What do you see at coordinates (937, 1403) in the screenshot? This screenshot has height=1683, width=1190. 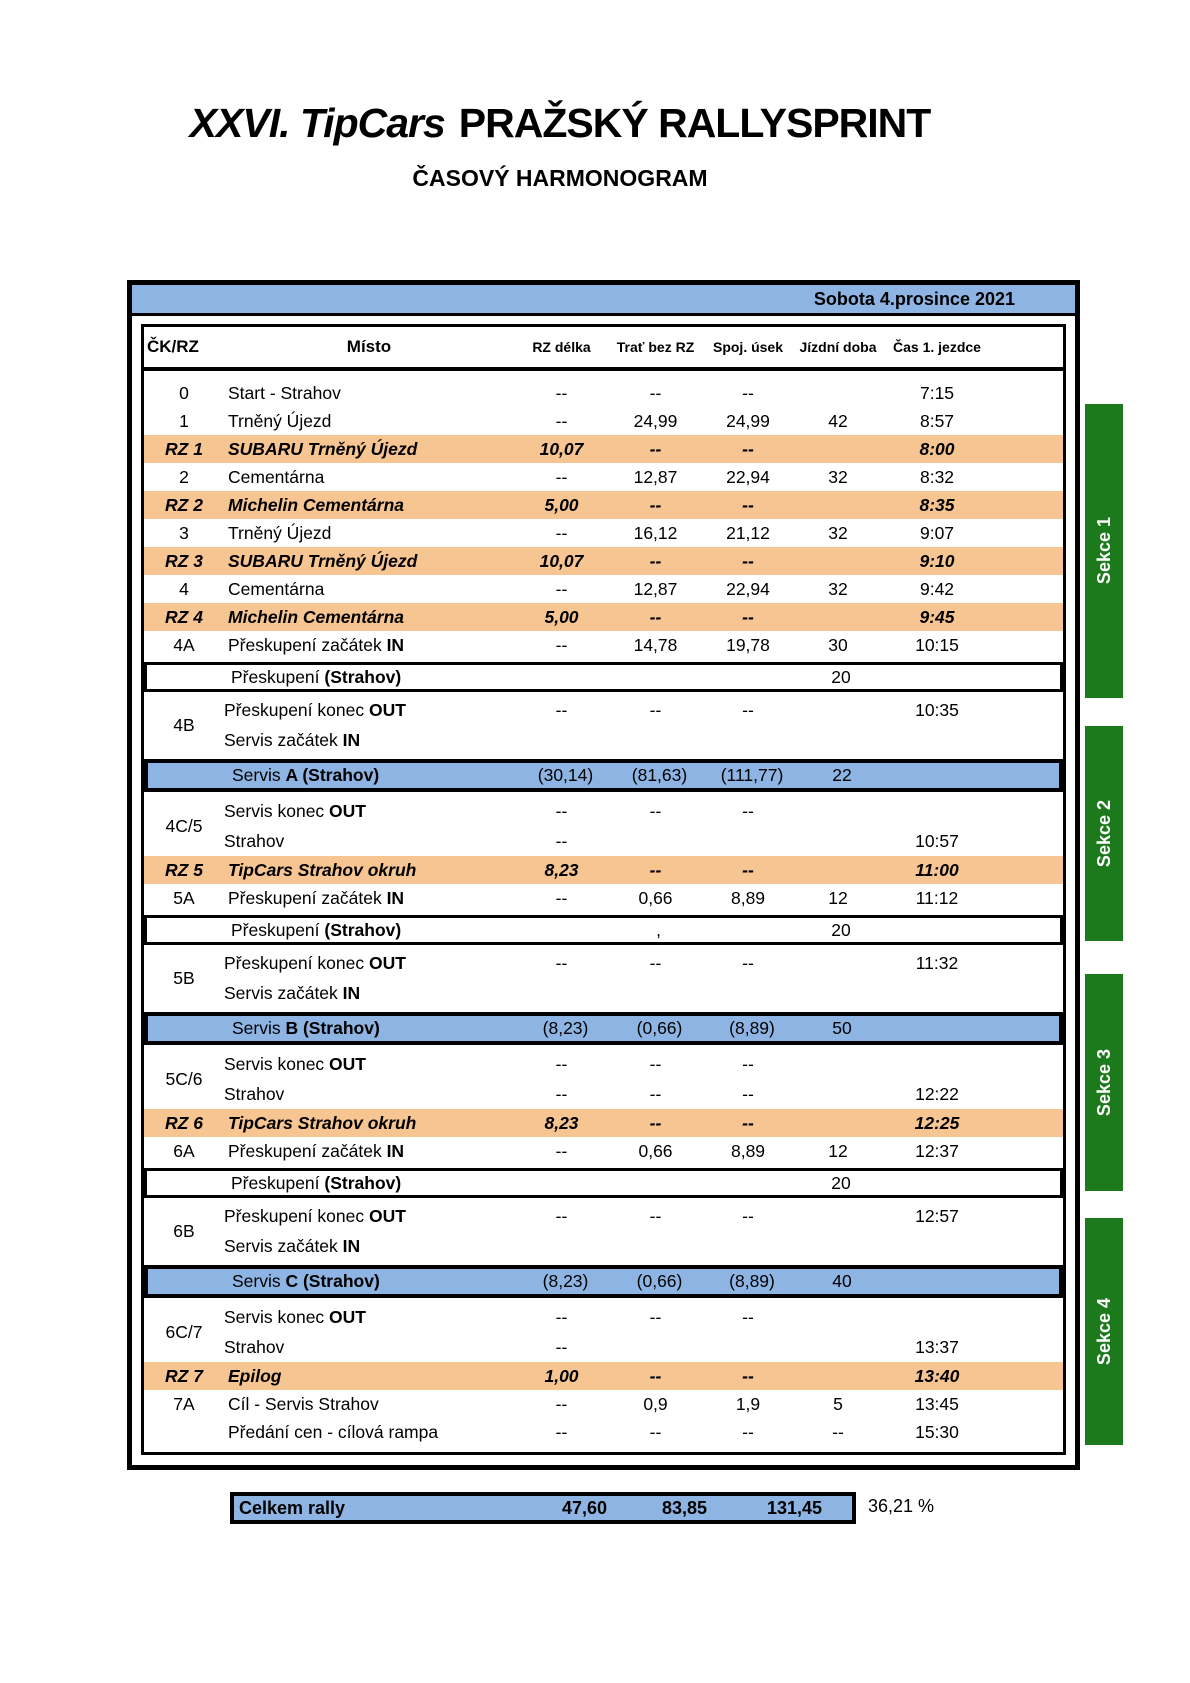 I see `cell-cas-jezdce: 13:45` at bounding box center [937, 1403].